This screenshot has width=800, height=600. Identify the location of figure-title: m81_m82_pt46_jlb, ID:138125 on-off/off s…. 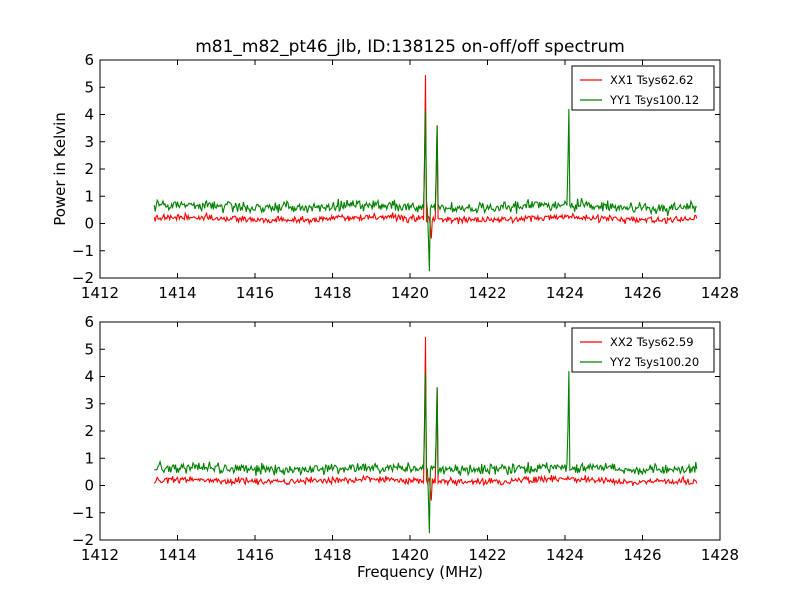
(410, 47).